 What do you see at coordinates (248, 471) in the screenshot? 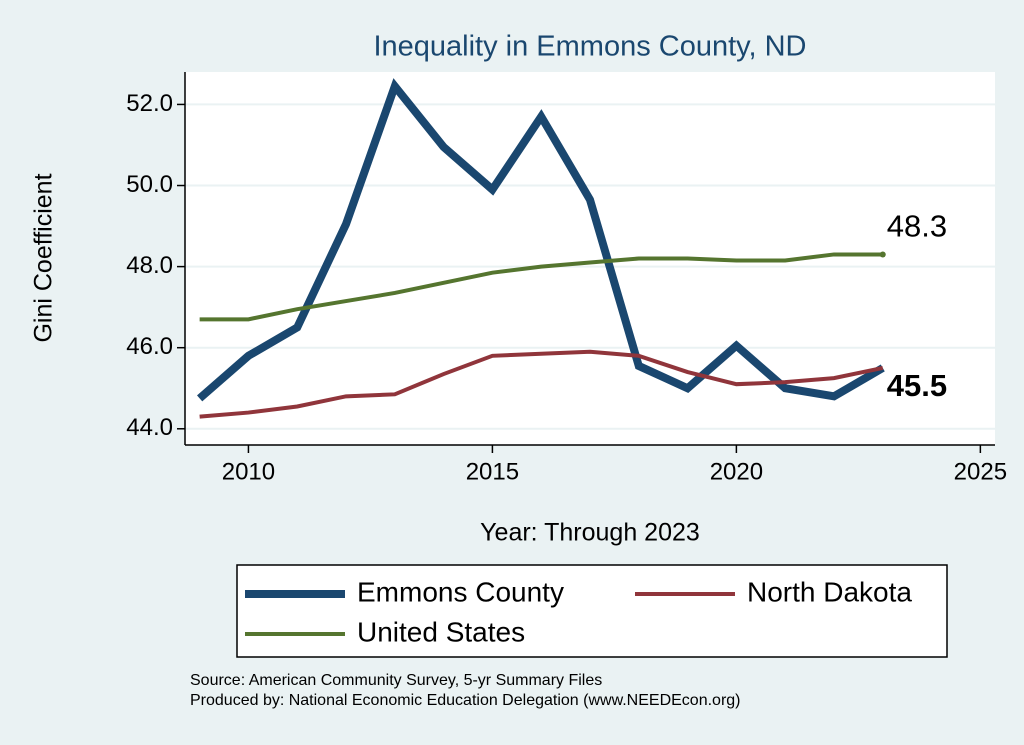
I see `x-tick-label: 2010` at bounding box center [248, 471].